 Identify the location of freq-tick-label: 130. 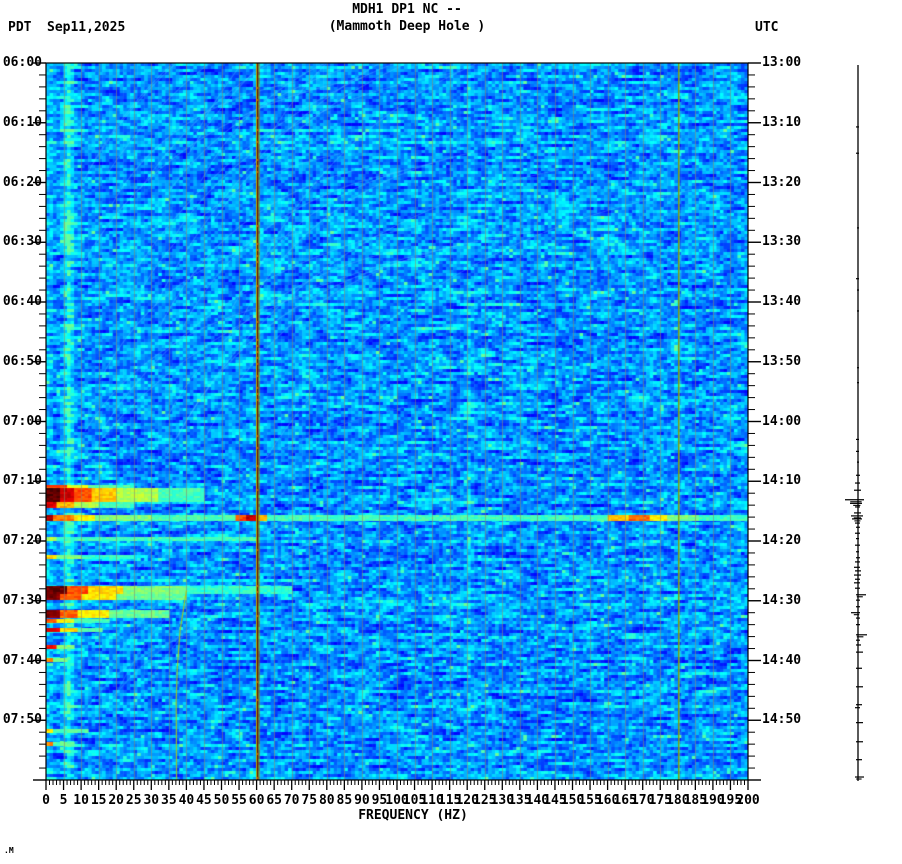
(502, 800).